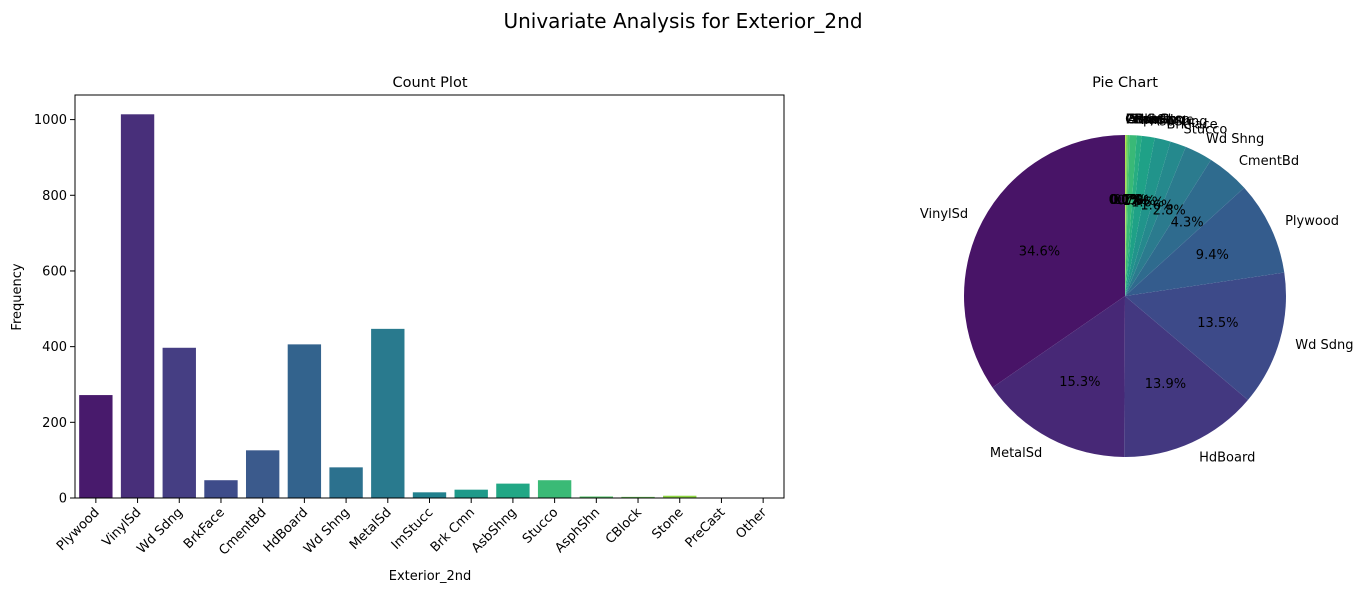 This screenshot has height=593, width=1367. What do you see at coordinates (371, 529) in the screenshot?
I see `bar-x-tick-label: MetalSd` at bounding box center [371, 529].